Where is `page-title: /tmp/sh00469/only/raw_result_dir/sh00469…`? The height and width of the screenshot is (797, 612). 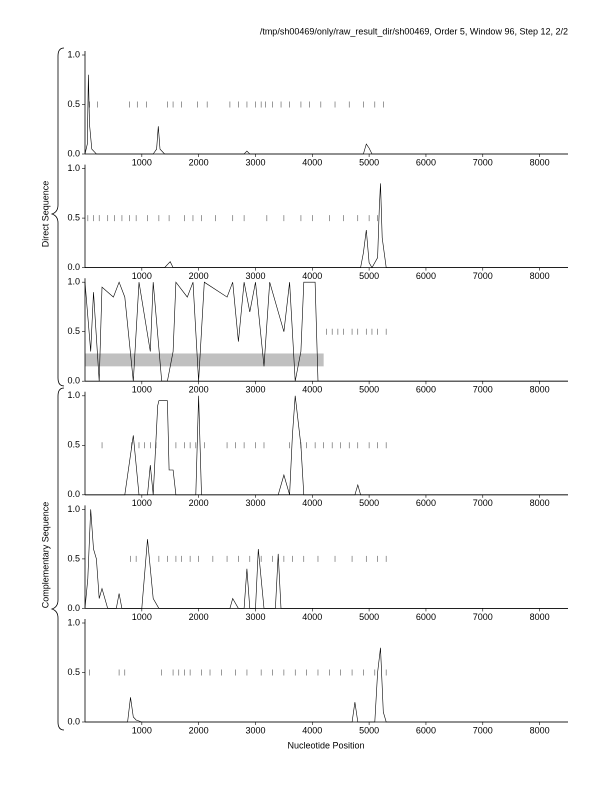 page-title: /tmp/sh00469/only/raw_result_dir/sh00469… is located at coordinates (414, 31).